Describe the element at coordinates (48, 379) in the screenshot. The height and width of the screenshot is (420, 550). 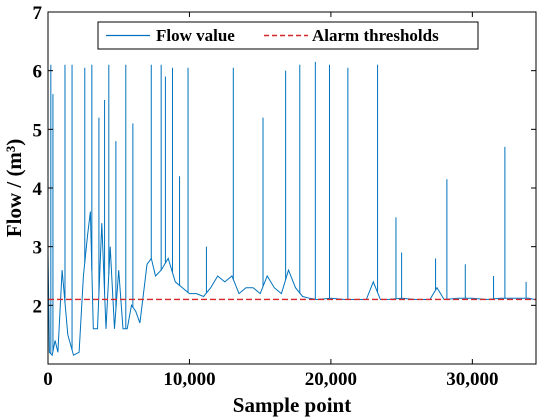
I see `x-tick-label: 0` at that location.